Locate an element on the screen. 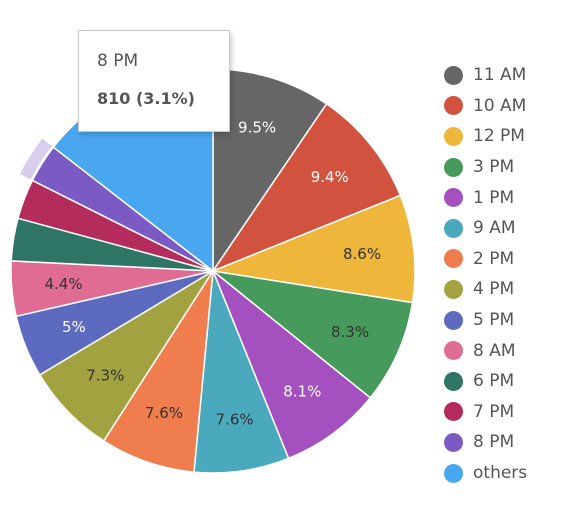 The image size is (580, 506). legend-item-6-pm: 6 PM is located at coordinates (509, 381).